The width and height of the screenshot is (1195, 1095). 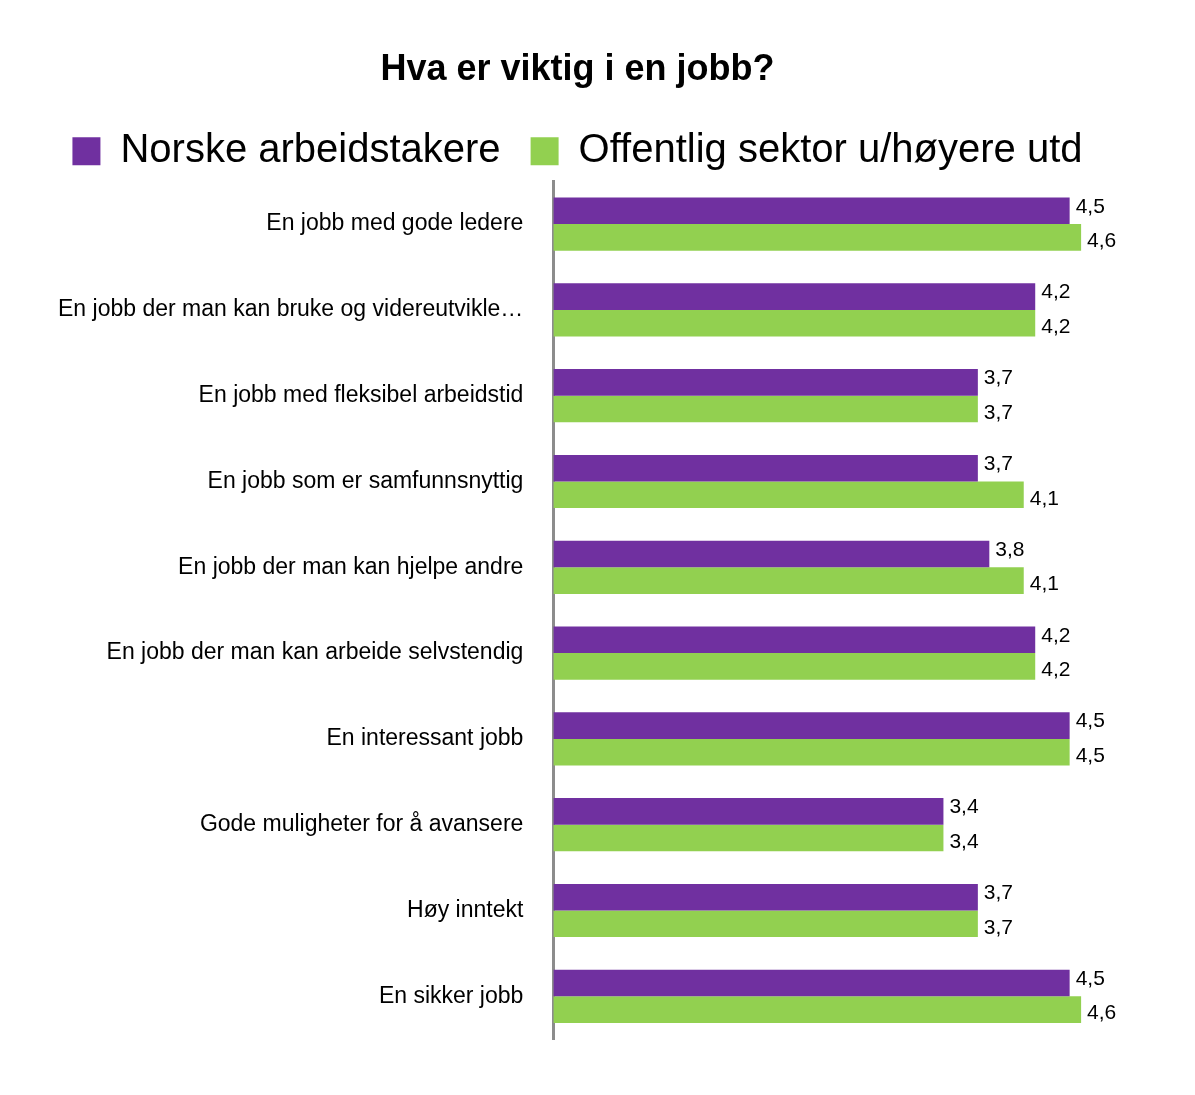 What do you see at coordinates (315, 651) in the screenshot?
I see `y-tick-label: En jobb der man kan arbeide selvstendig` at bounding box center [315, 651].